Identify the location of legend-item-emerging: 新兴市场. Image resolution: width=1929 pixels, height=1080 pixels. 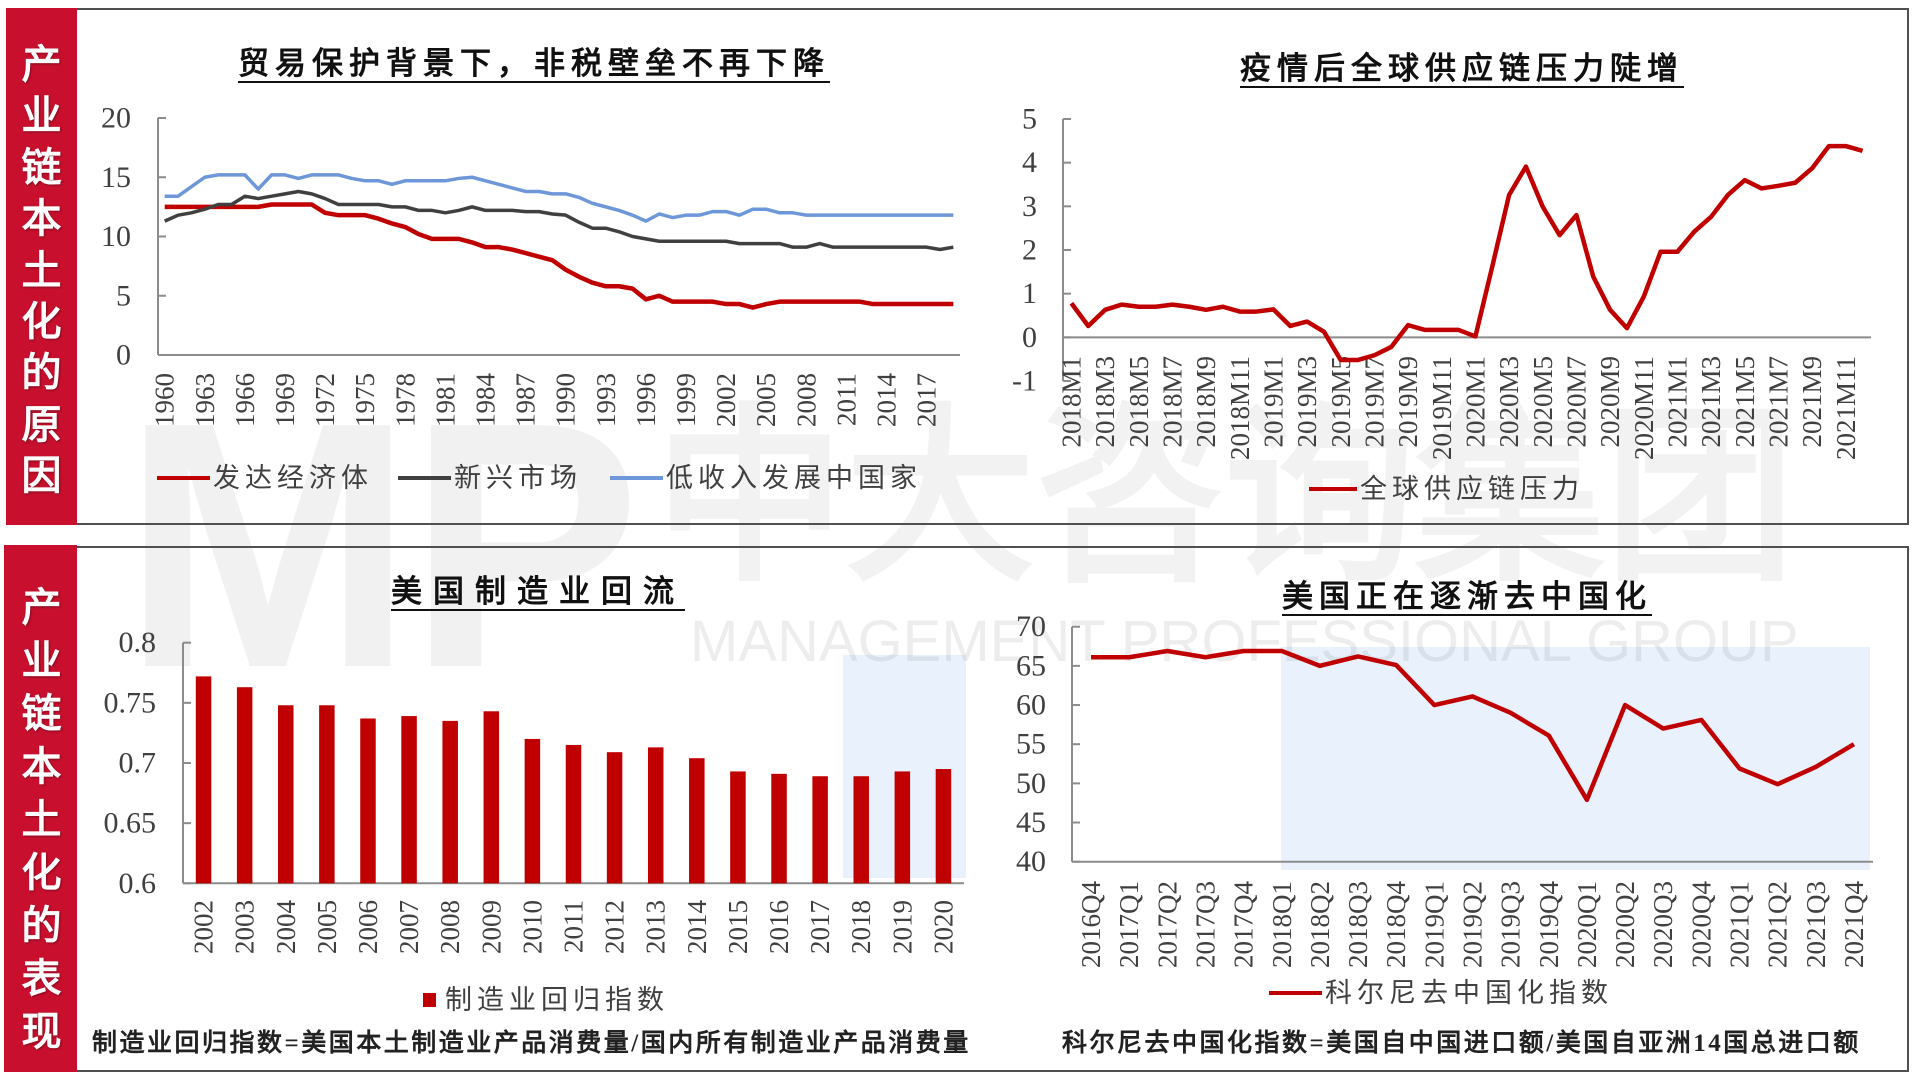
(490, 478).